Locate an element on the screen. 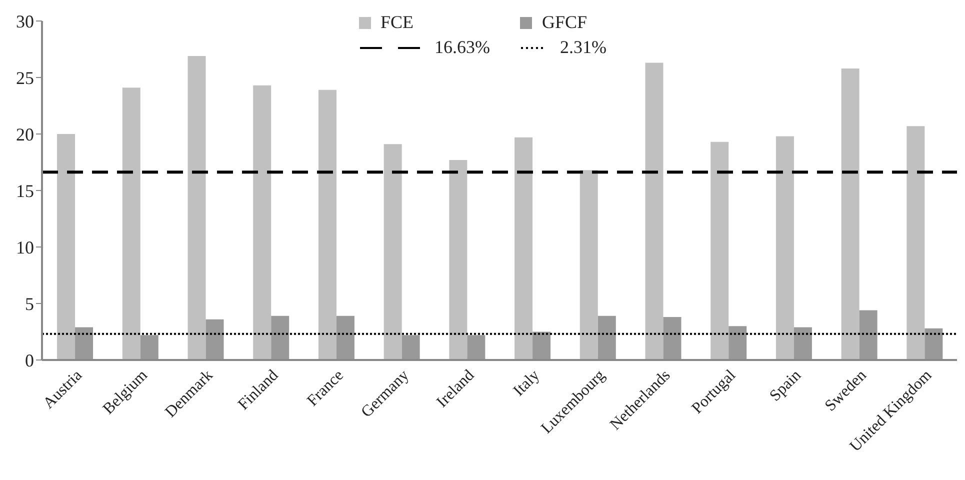 This screenshot has width=965, height=480. x-tick-label: Italy is located at coordinates (527, 383).